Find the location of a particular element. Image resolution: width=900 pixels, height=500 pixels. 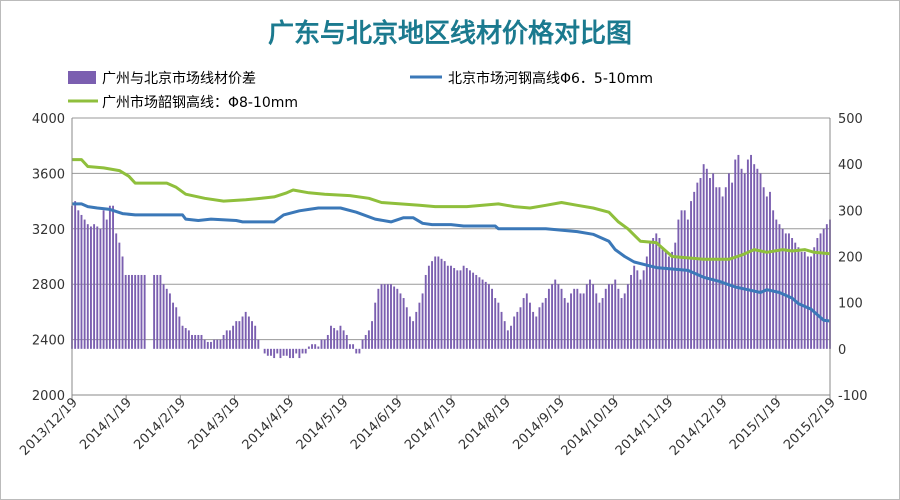

y-axis-right-labels: -100 0 100 200 300 400 500 is located at coordinates (853, 258).